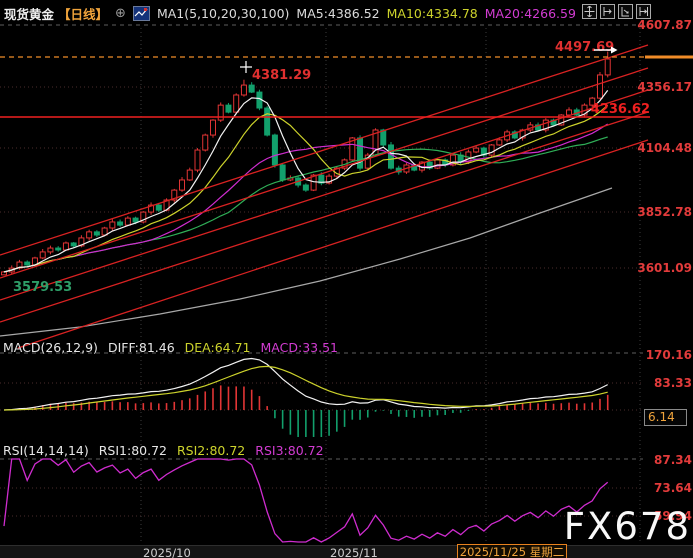  What do you see at coordinates (620, 109) in the screenshot?
I see `svg-text: 4236.62` at bounding box center [620, 109].